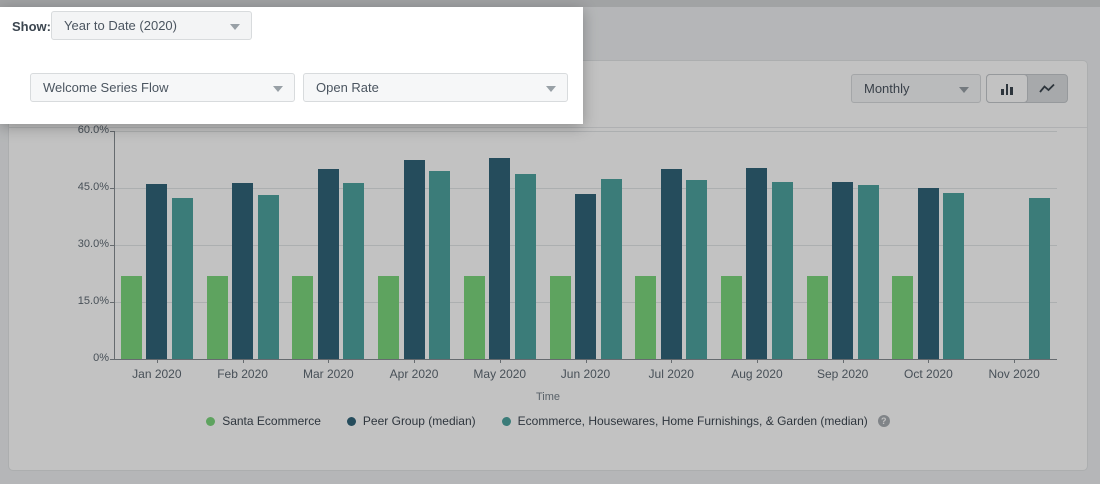  Describe the element at coordinates (157, 374) in the screenshot. I see `x-axis-tick-label: Jan 2020` at that location.